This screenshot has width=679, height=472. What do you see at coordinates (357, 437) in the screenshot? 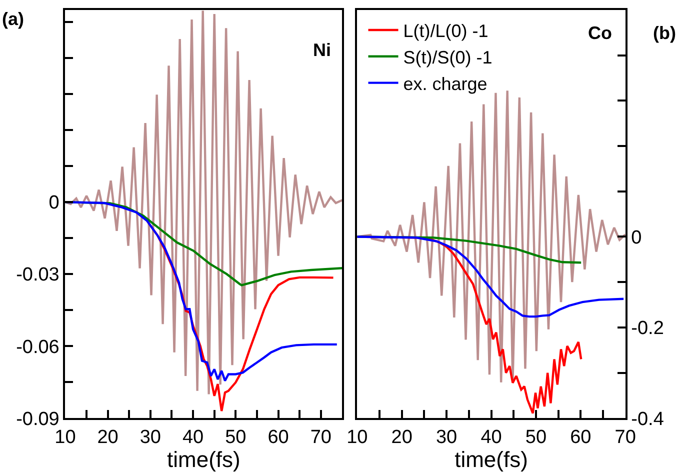
I see `x-tick-label: 10` at bounding box center [357, 437].